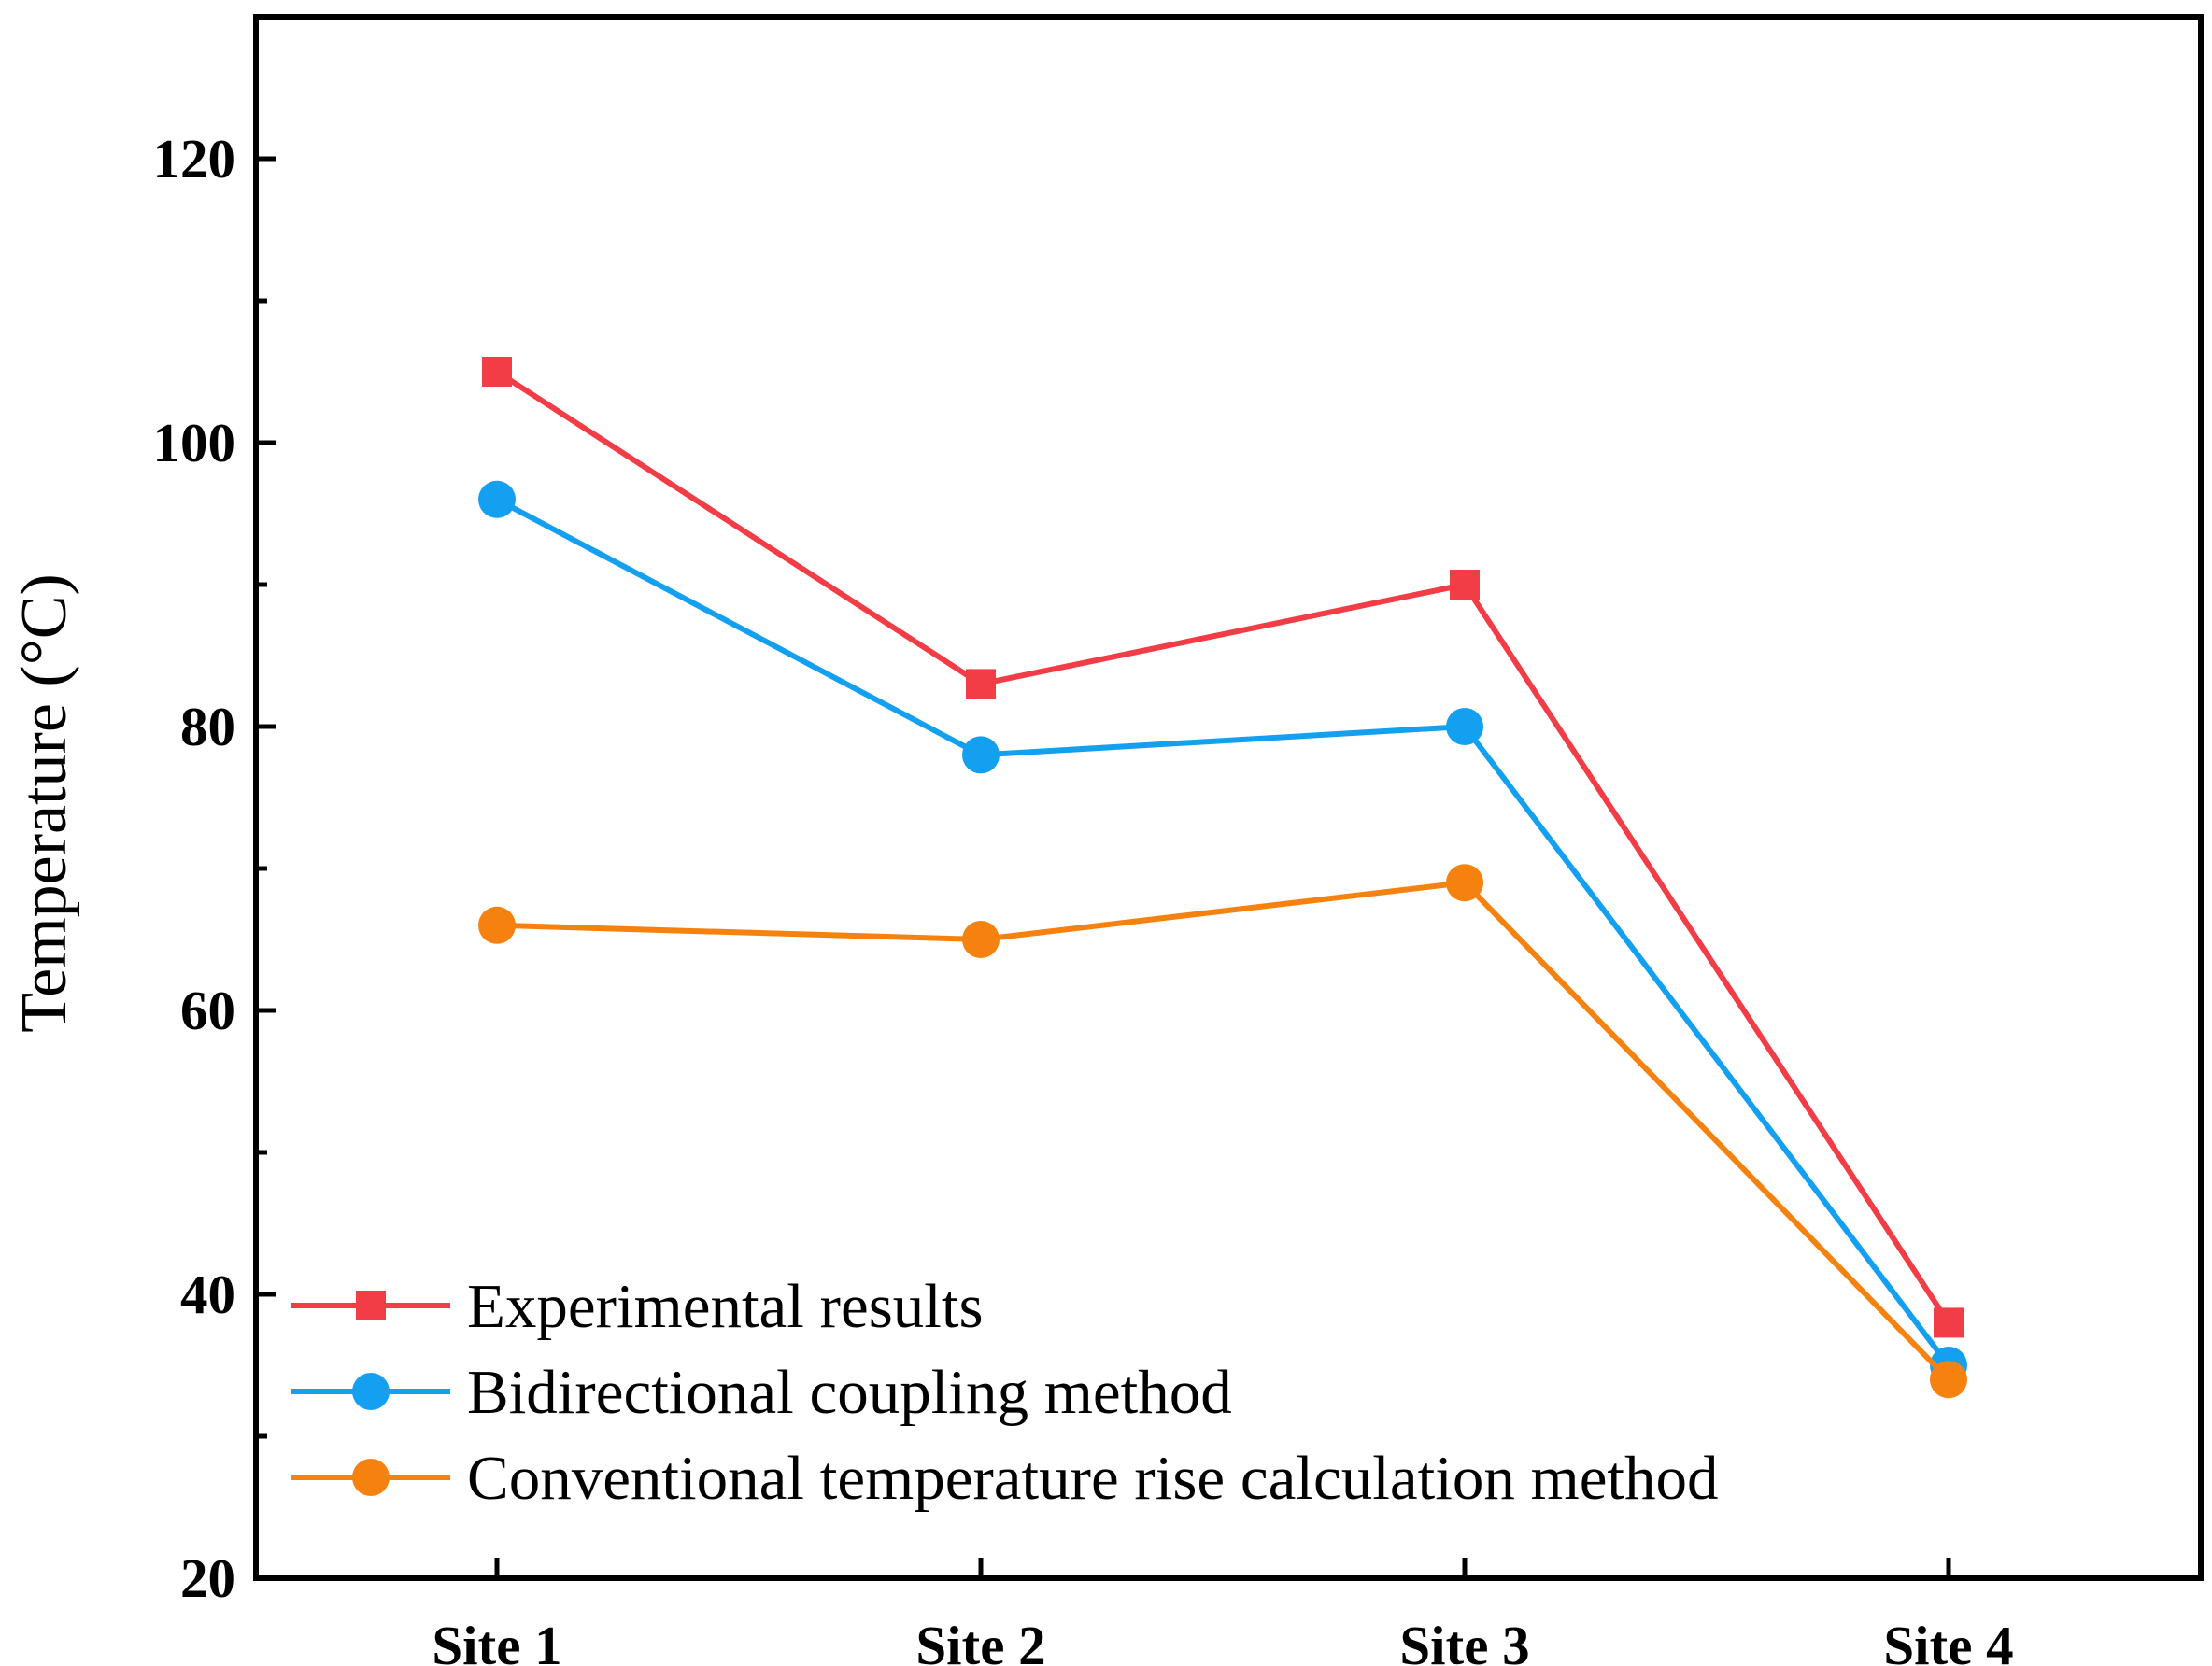 This screenshot has width=2212, height=1666. What do you see at coordinates (1948, 1640) in the screenshot?
I see `x-tick-label: Site 4` at bounding box center [1948, 1640].